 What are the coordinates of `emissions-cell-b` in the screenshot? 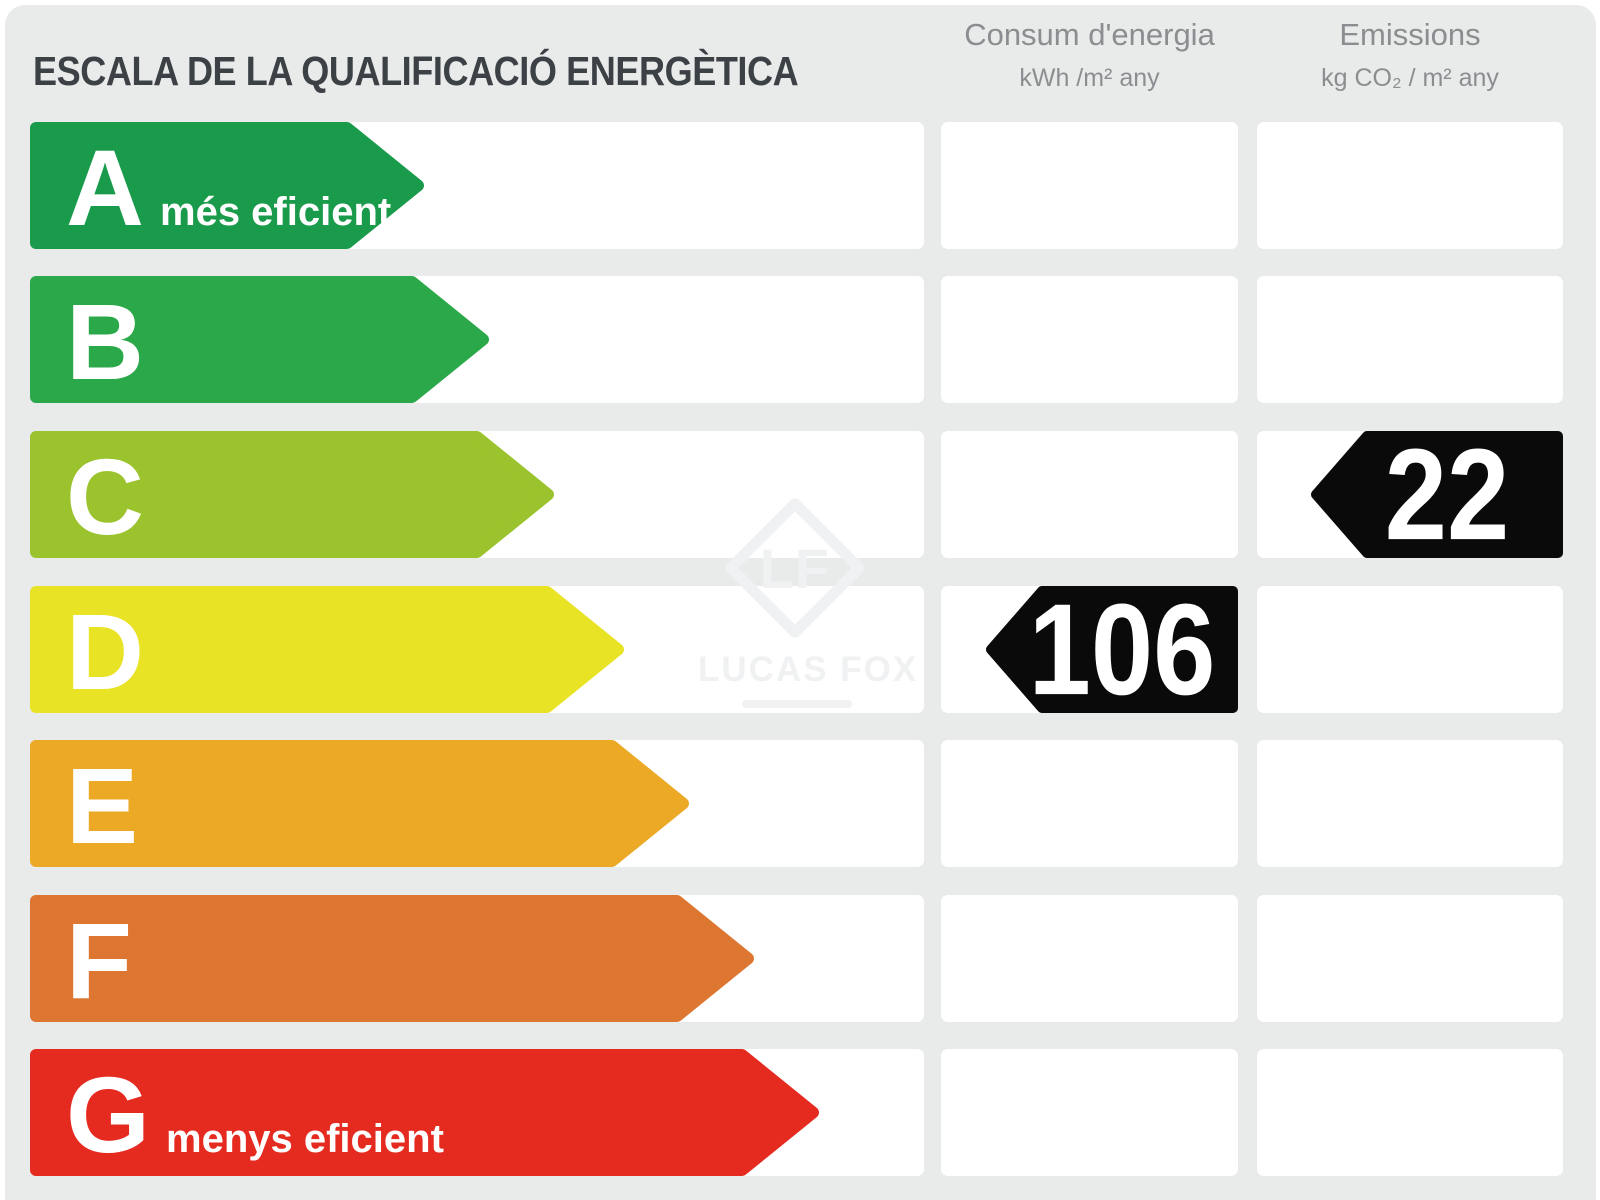 It's located at (1410, 339).